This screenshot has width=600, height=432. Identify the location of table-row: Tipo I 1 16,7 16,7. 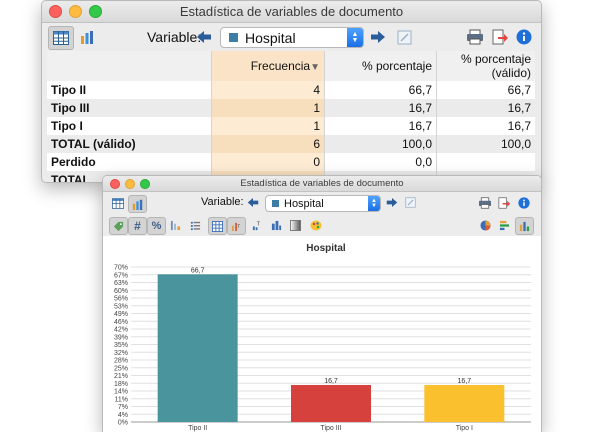
(291, 126).